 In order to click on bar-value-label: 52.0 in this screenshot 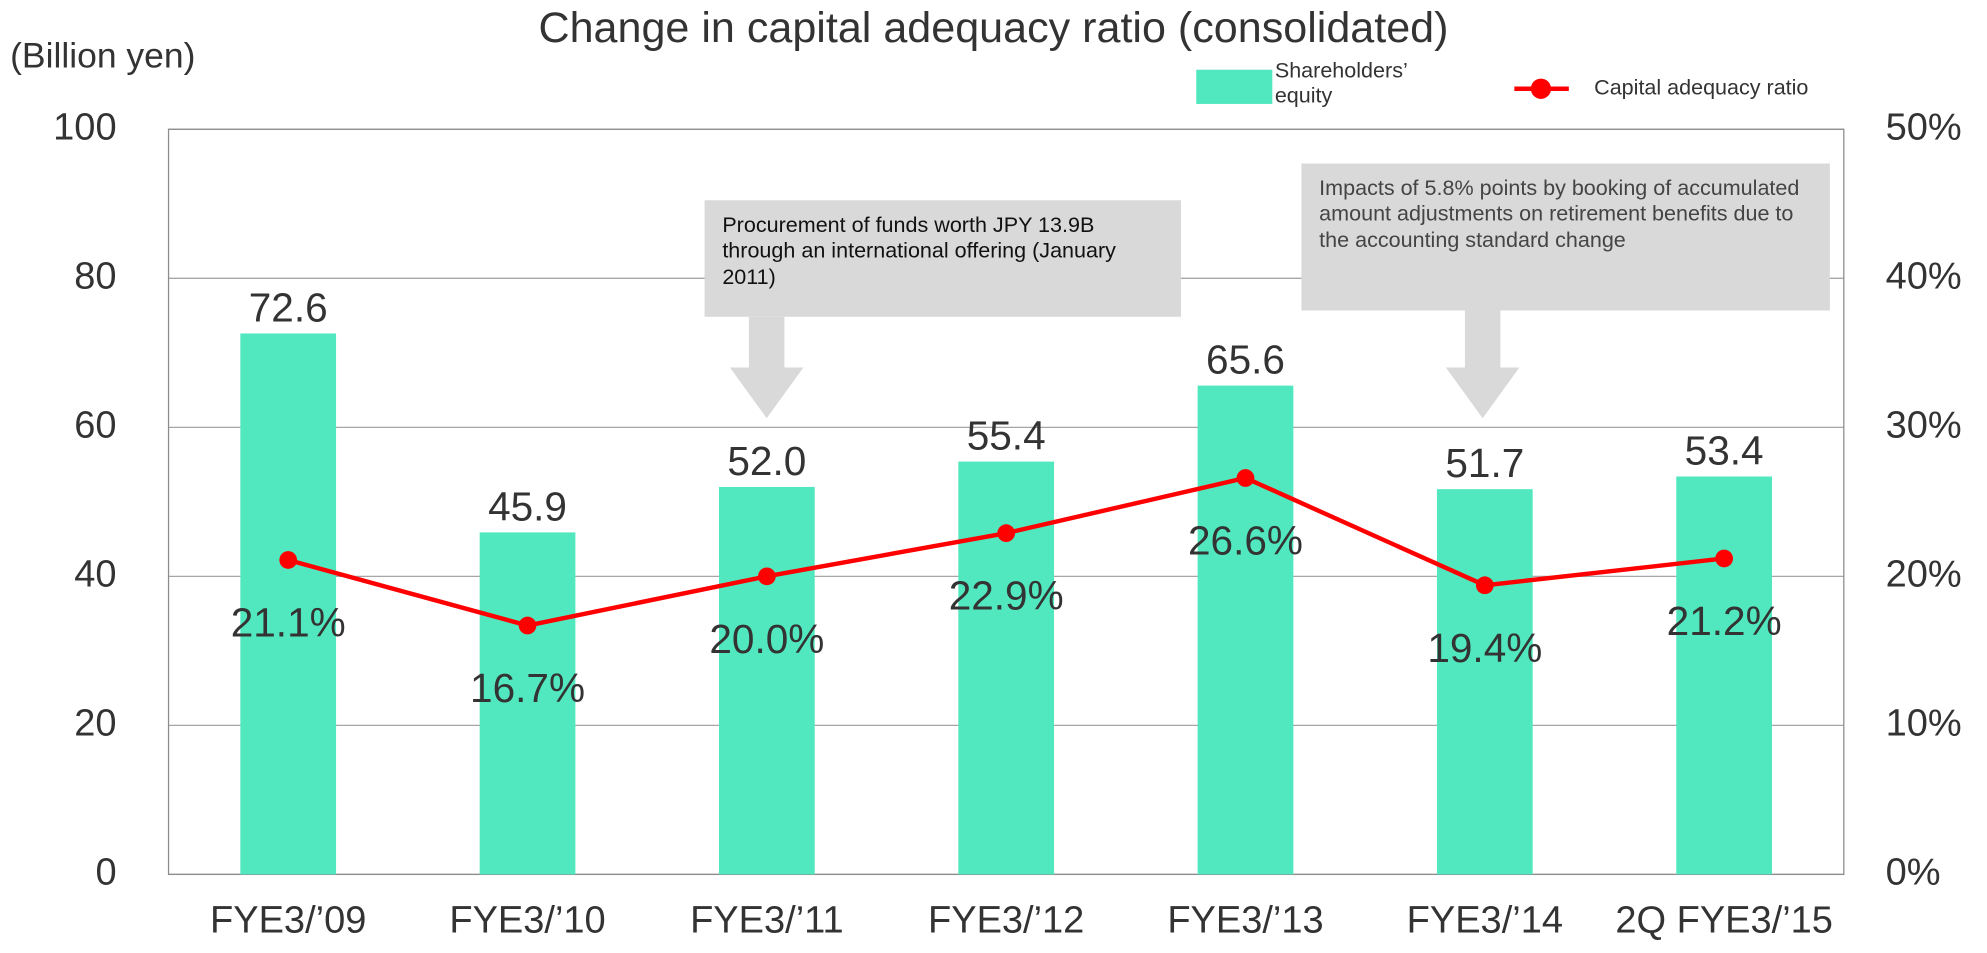, I will do `click(766, 461)`.